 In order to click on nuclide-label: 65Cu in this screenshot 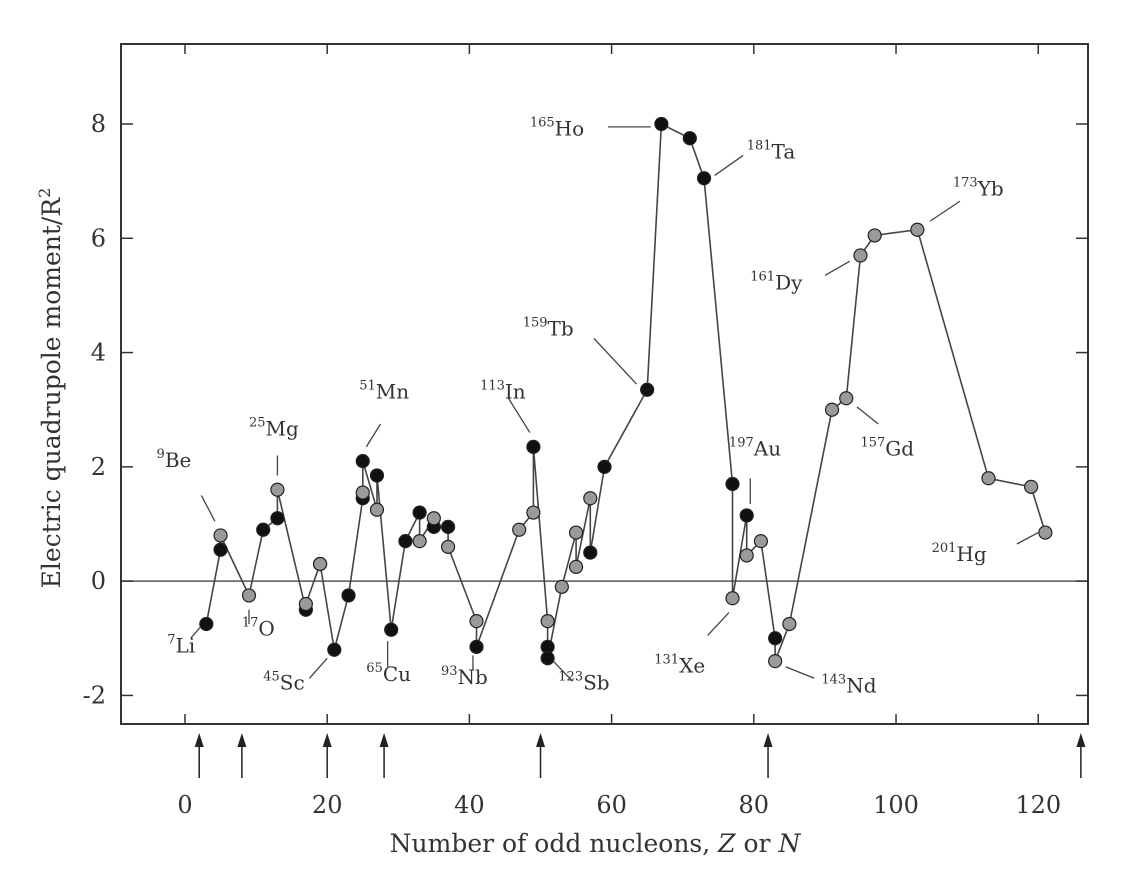, I will do `click(388, 673)`.